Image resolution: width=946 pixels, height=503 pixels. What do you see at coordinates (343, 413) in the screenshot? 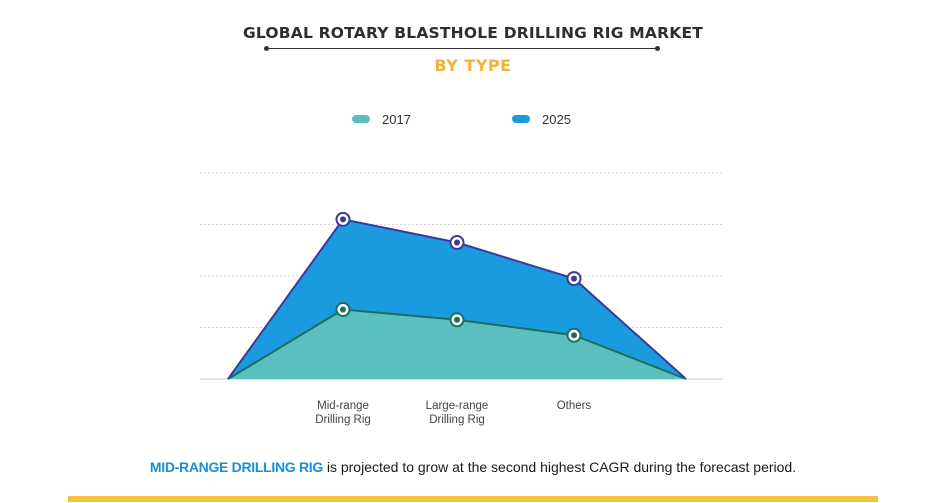
I see `x-tick-label: Mid-range Drilling Rig` at bounding box center [343, 413].